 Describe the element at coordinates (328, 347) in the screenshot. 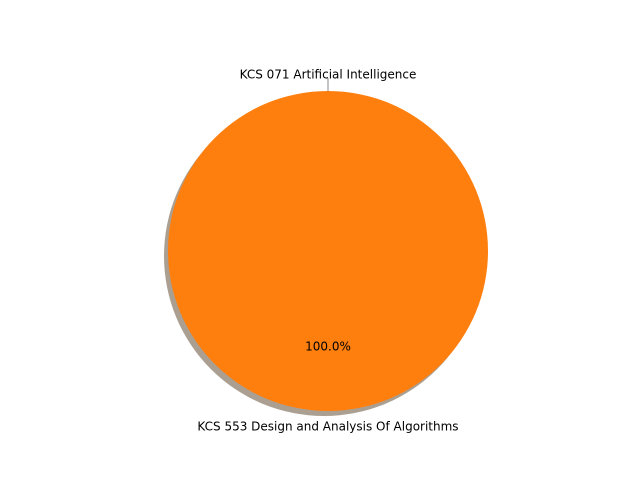

I see `pie-pct-kcs-553-design-and-analysis-of-algorithms: 100.0%` at that location.